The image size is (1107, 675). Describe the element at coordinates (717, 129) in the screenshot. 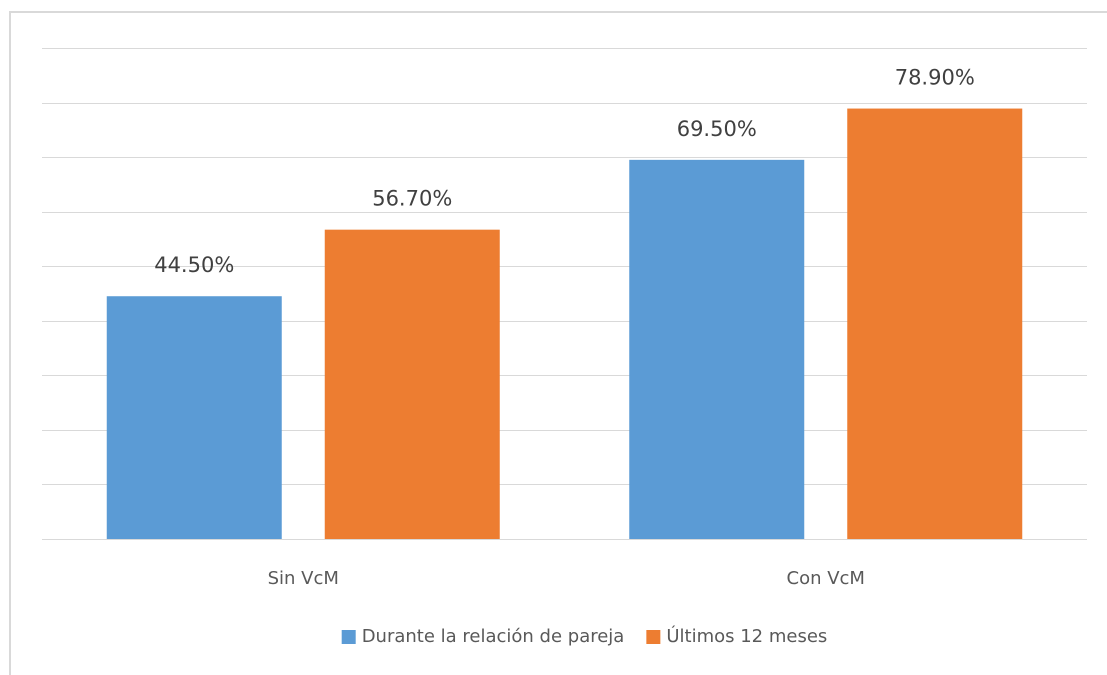

I see `data-label: 69.50%` at that location.